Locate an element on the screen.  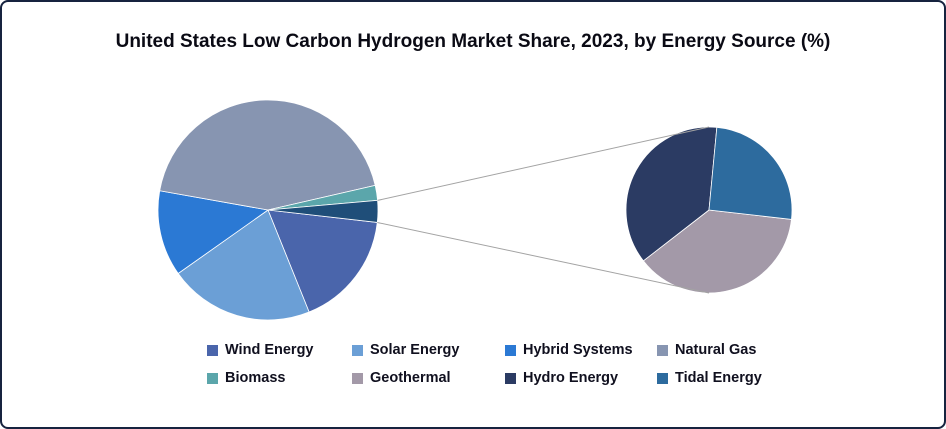
secondary-pie-slice-hydro-energy is located at coordinates (671, 194).